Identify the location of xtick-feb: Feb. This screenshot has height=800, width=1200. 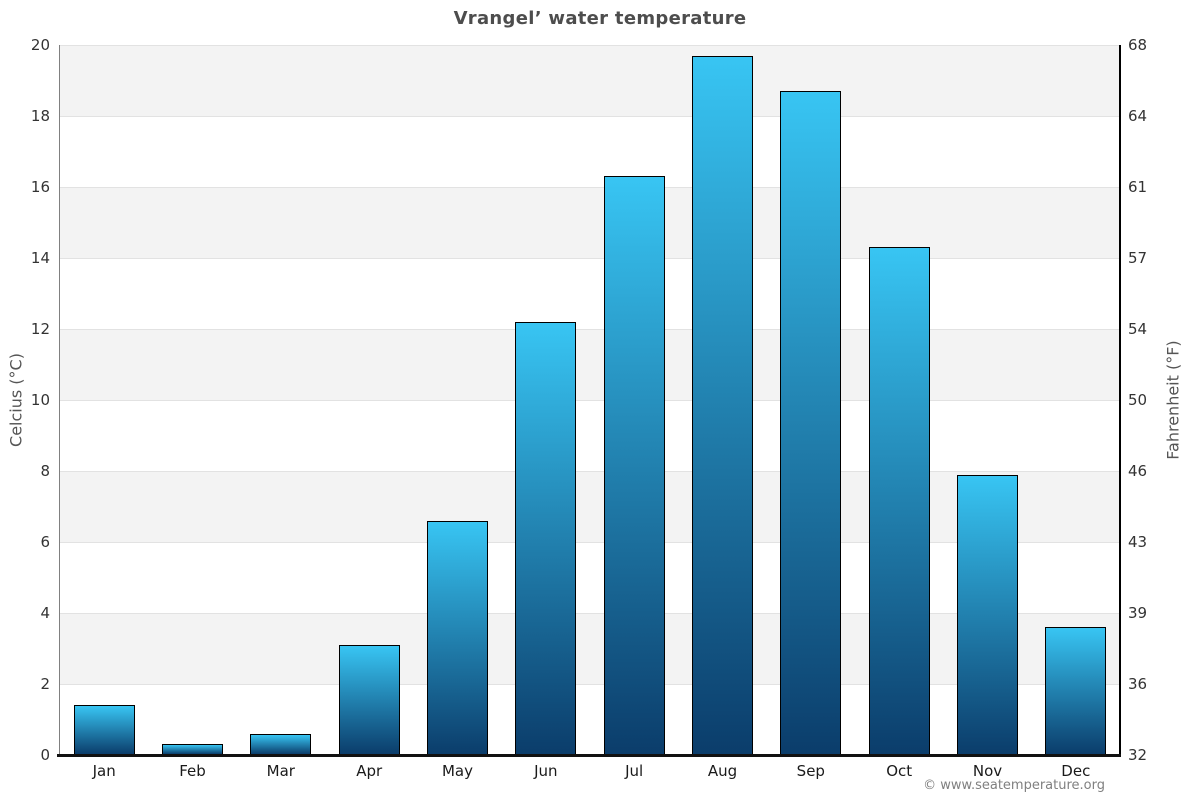
(192, 771).